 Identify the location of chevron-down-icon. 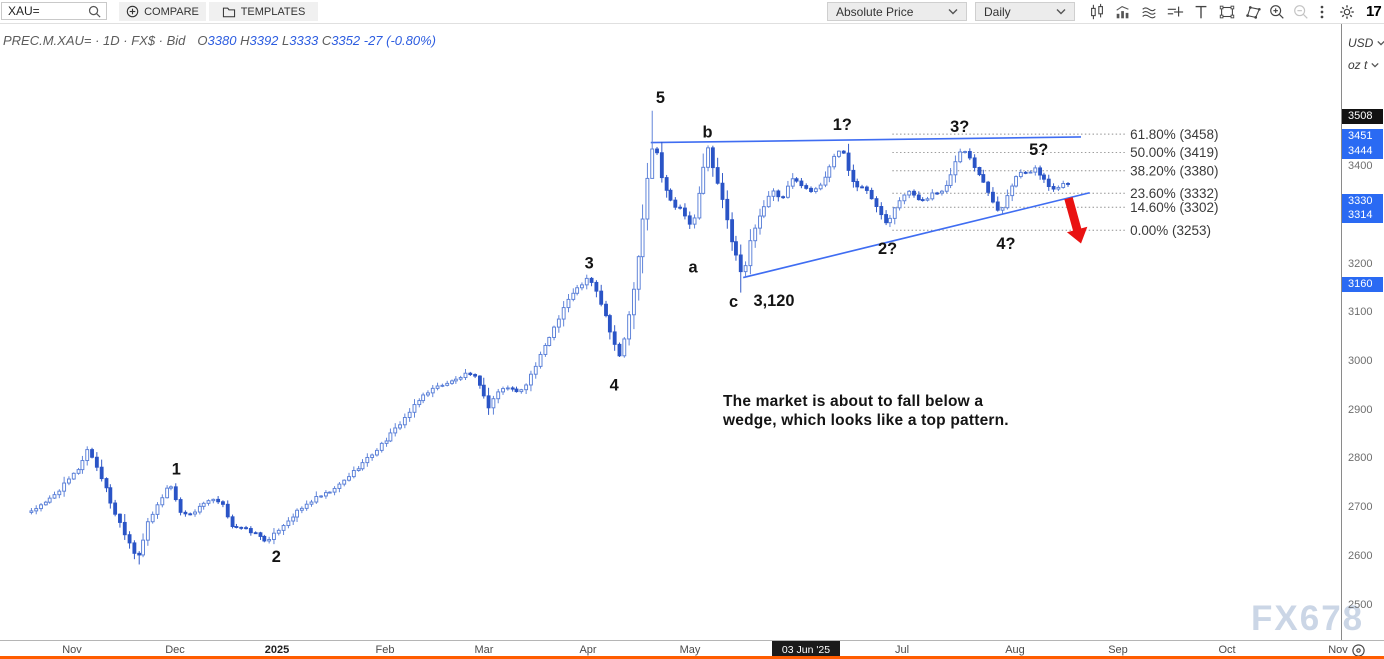
(1061, 12).